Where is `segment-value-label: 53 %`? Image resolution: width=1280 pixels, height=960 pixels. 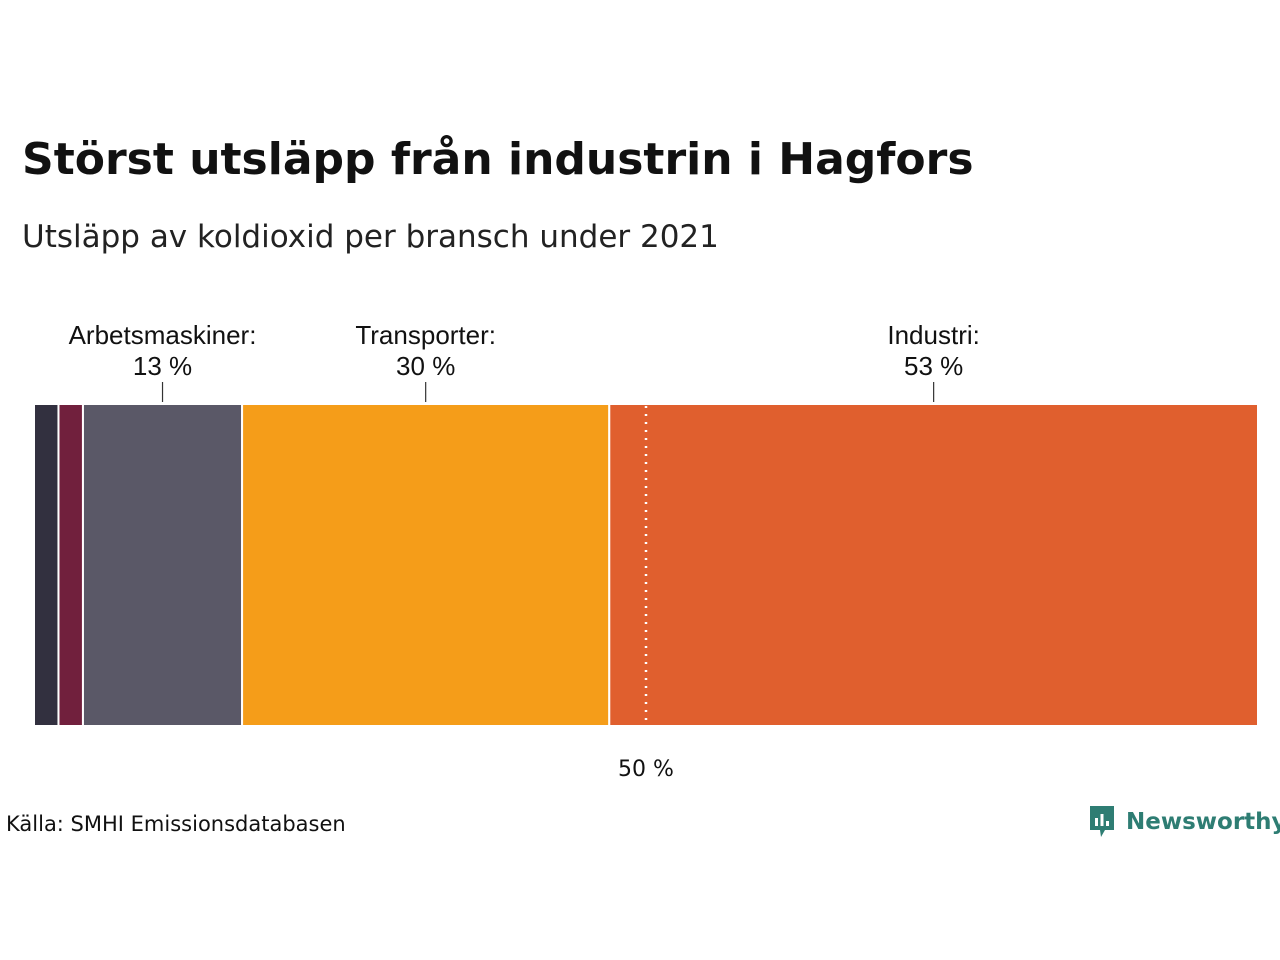
segment-value-label: 53 % is located at coordinates (933, 366).